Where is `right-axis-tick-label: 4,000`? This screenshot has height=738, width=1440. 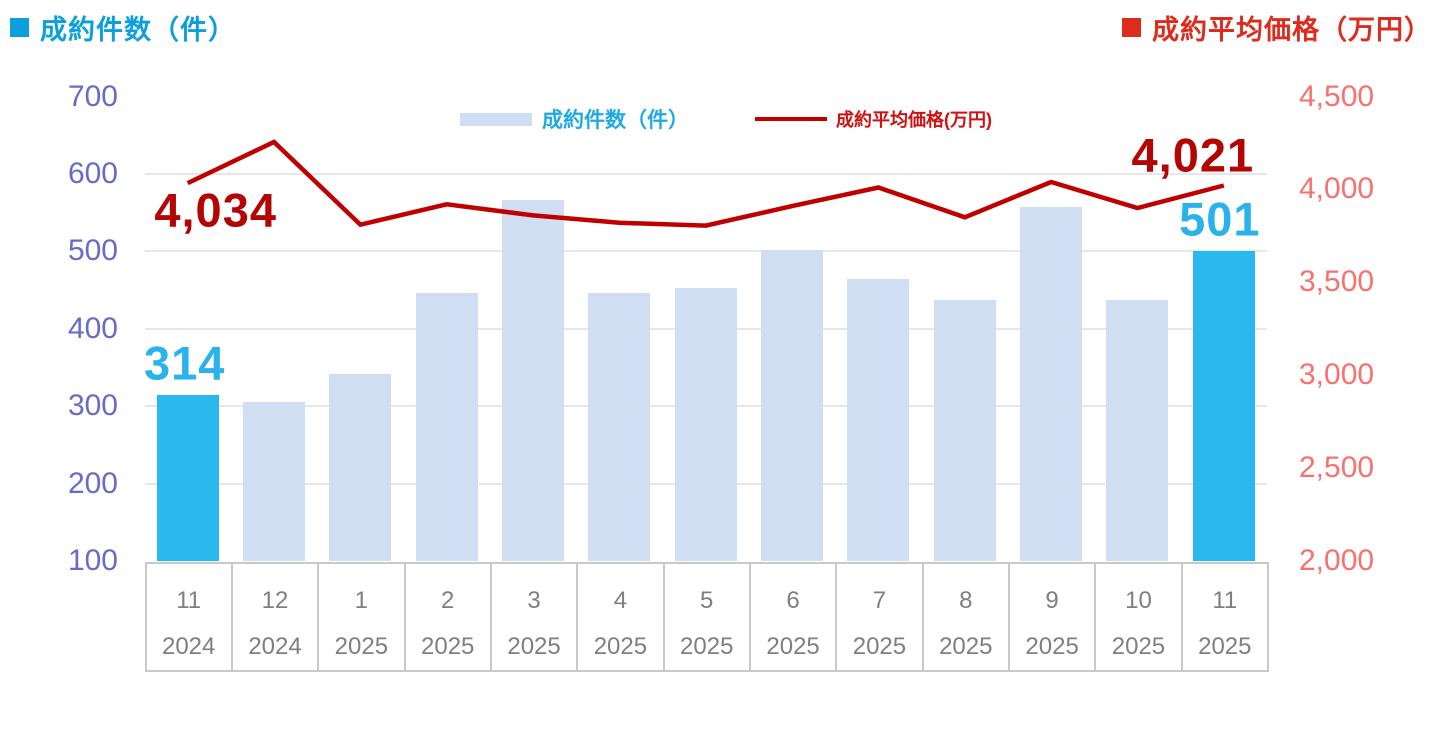
right-axis-tick-label: 4,000 is located at coordinates (1337, 189).